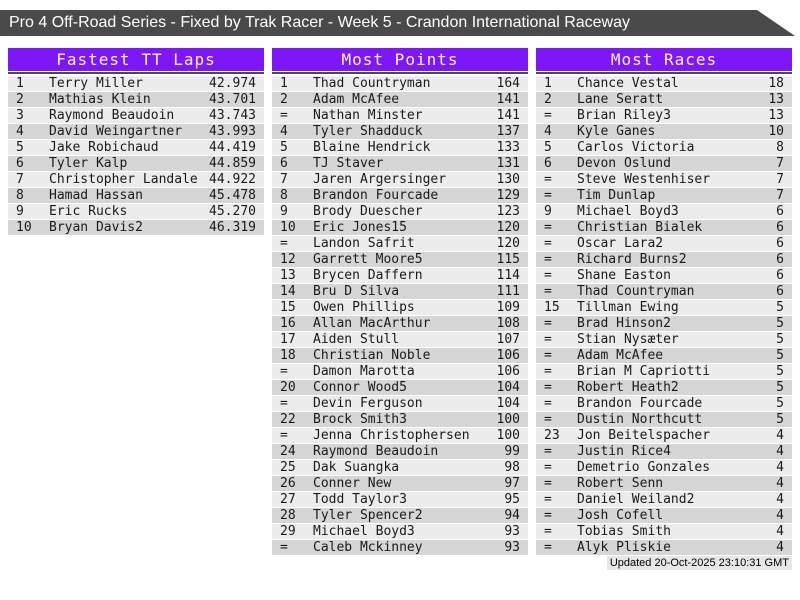 This screenshot has height=600, width=800. What do you see at coordinates (400, 307) in the screenshot?
I see `table-row: 15 Owen Phillips 109` at bounding box center [400, 307].